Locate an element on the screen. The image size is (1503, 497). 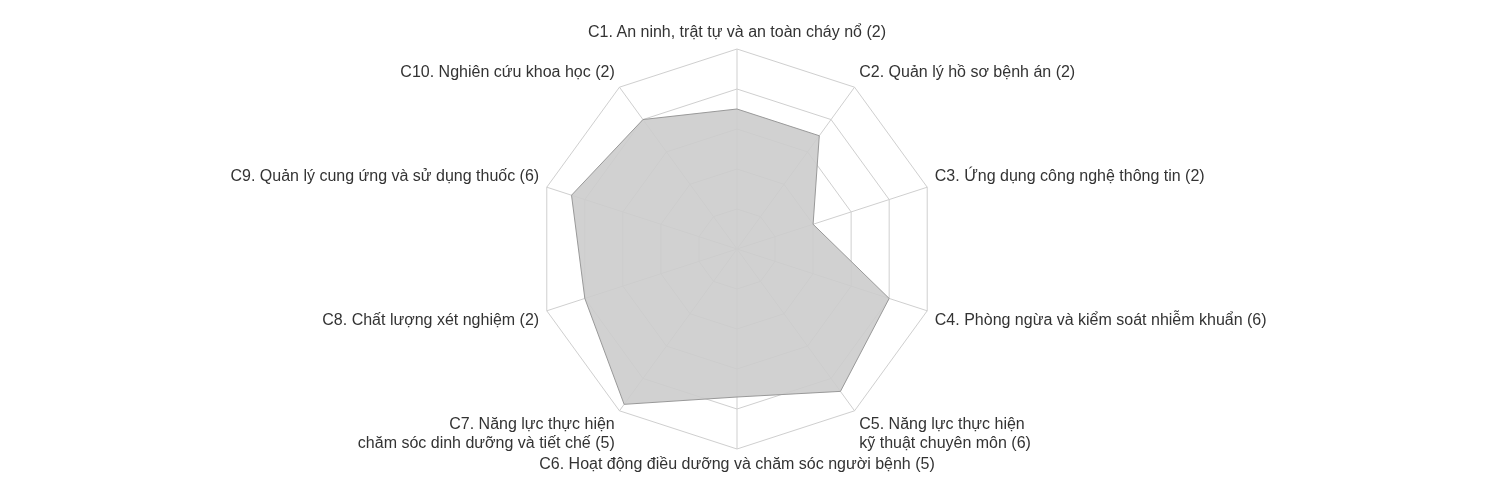
spoke-label: C2. Quản lý hồ sơ bệnh án (2) is located at coordinates (967, 71).